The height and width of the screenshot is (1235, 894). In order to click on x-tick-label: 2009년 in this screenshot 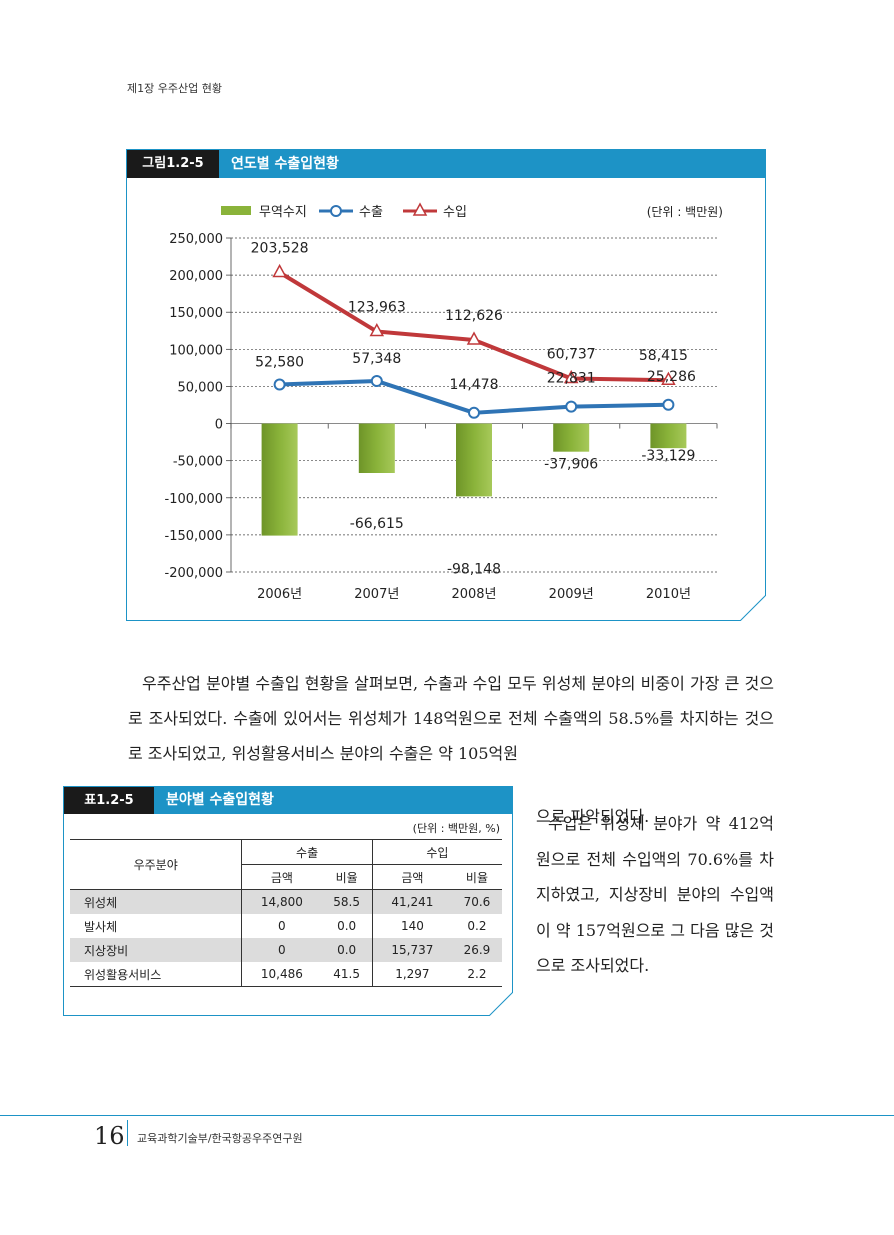, I will do `click(571, 594)`.